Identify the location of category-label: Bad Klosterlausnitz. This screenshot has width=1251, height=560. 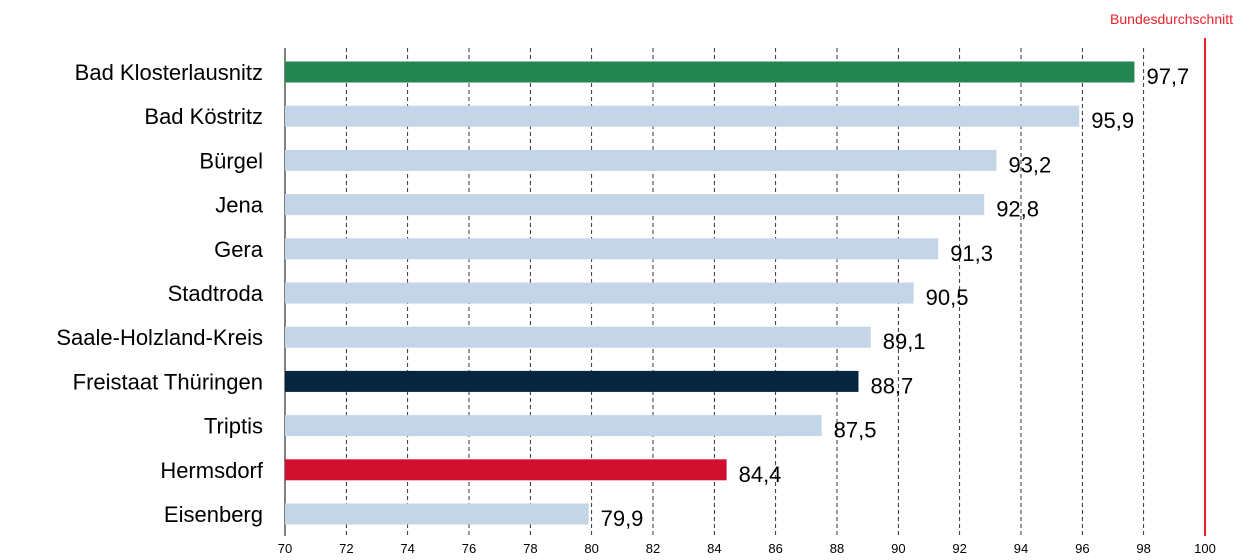
(169, 72).